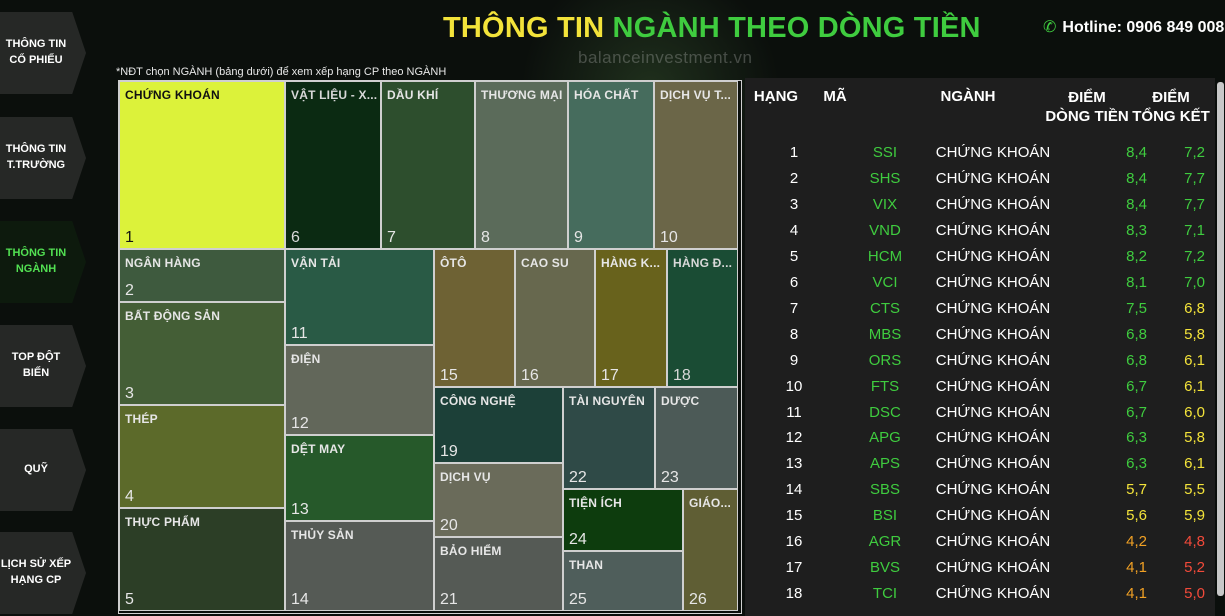 The width and height of the screenshot is (1225, 616). What do you see at coordinates (980, 361) in the screenshot?
I see `table-row: 9 ORS CHỨNG KHOÁN 6,8 6,1` at bounding box center [980, 361].